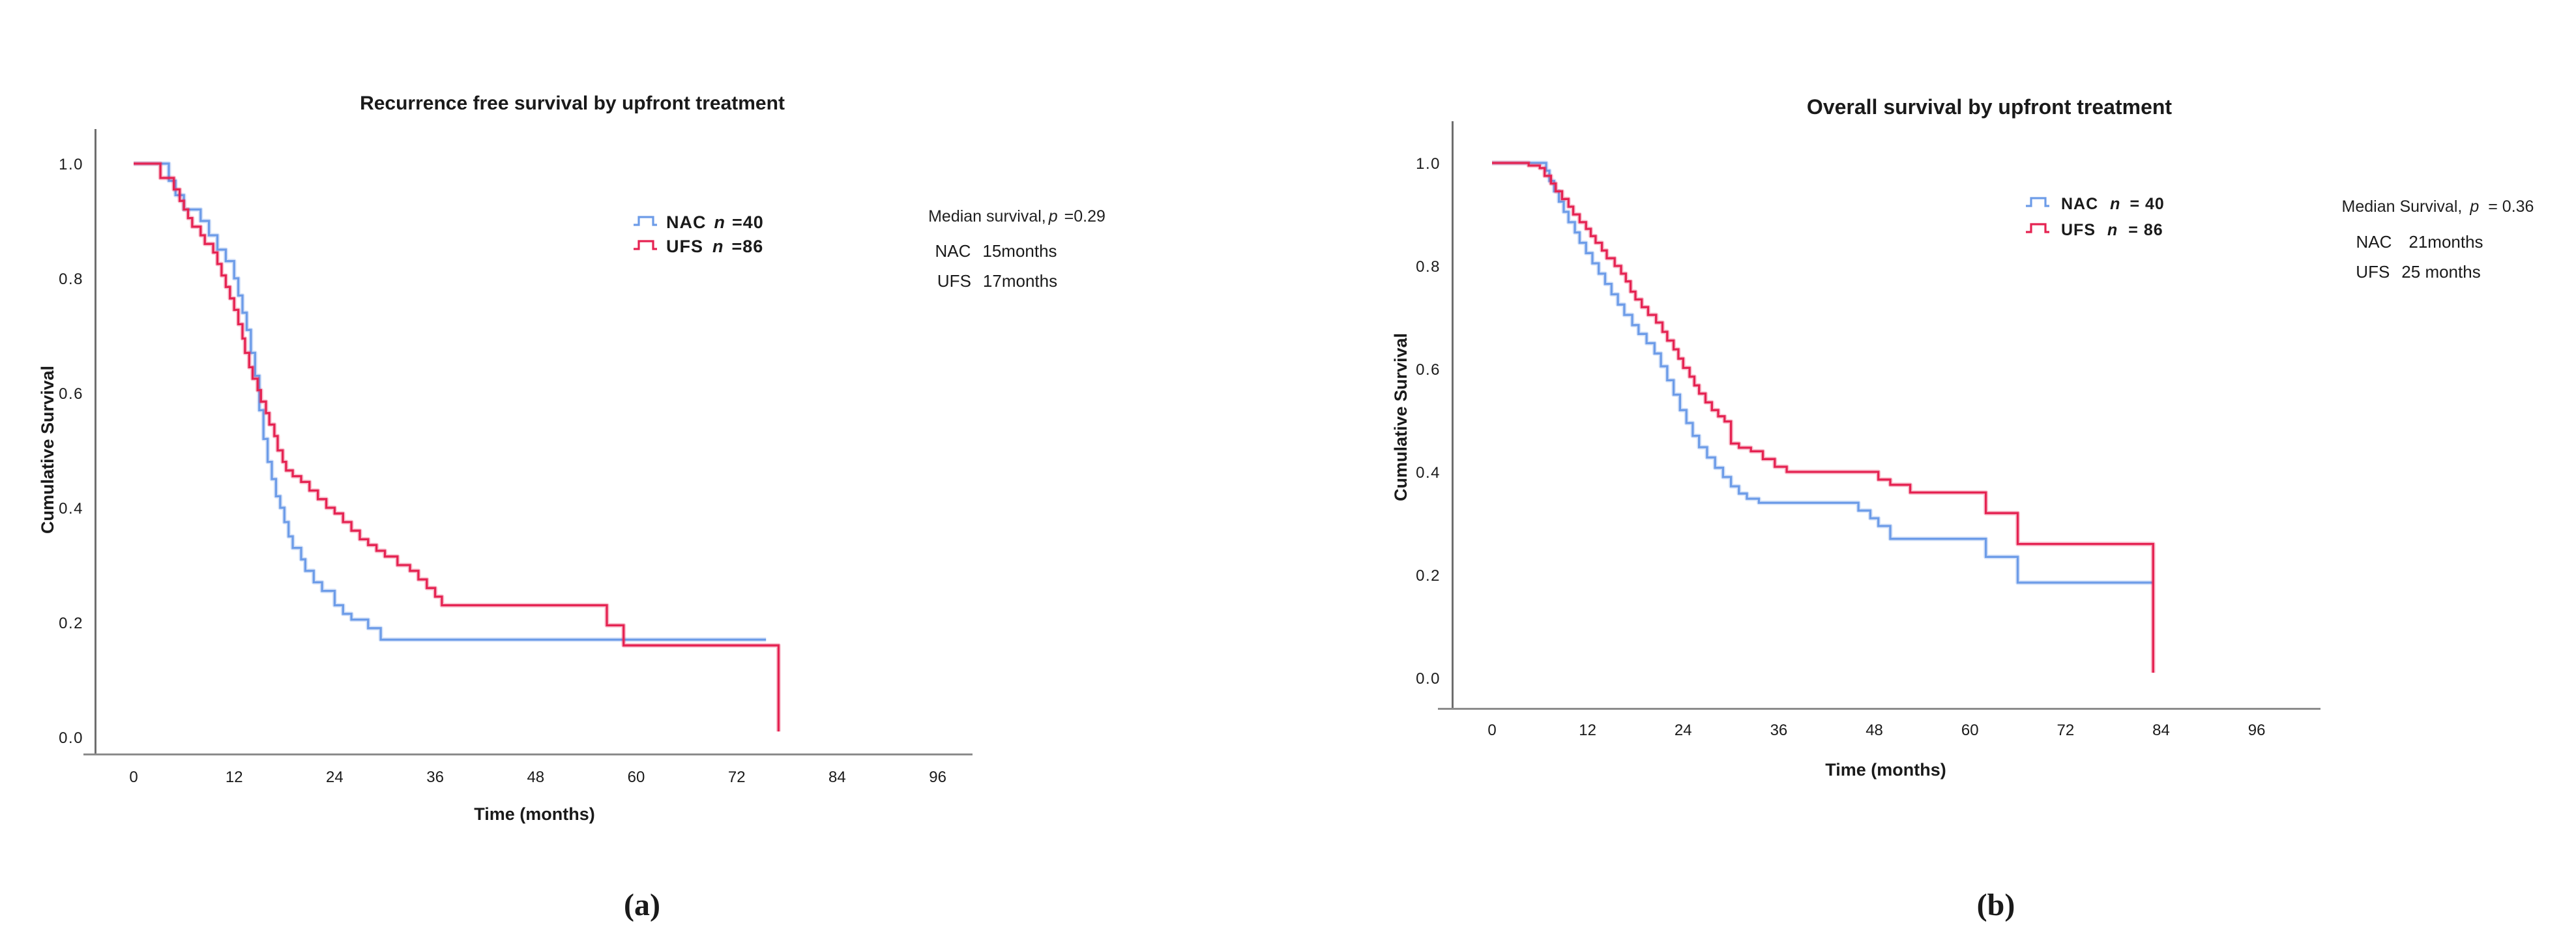  What do you see at coordinates (715, 222) in the screenshot?
I see `panel-a-legend-nac: NAC n =40` at bounding box center [715, 222].